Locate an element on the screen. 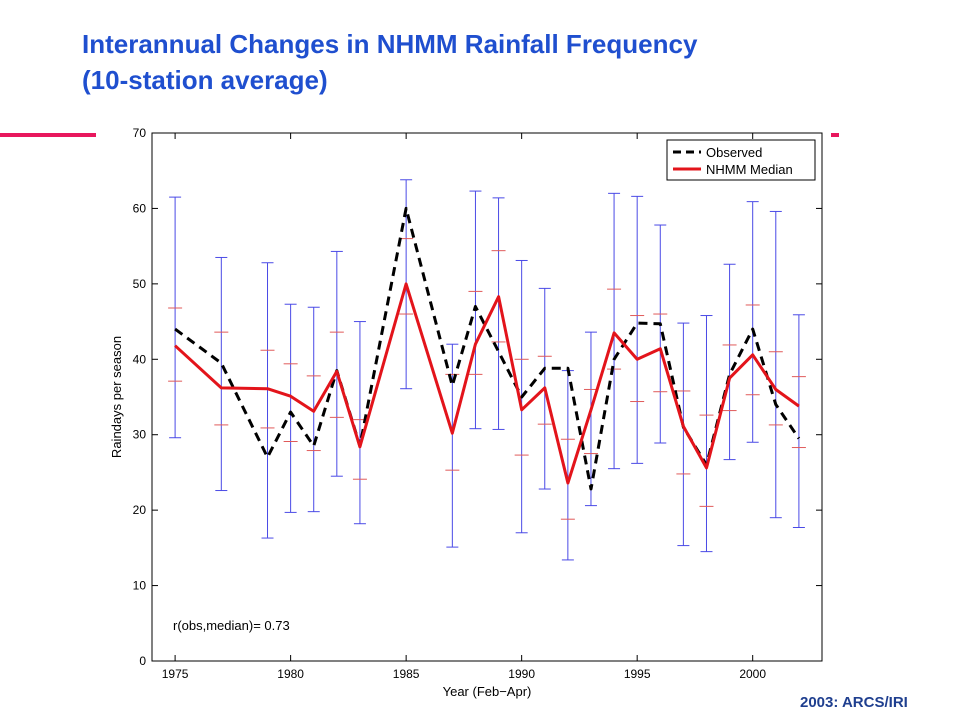 The image size is (960, 720). x-axis-label: Year (Feb−Apr) is located at coordinates (487, 691).